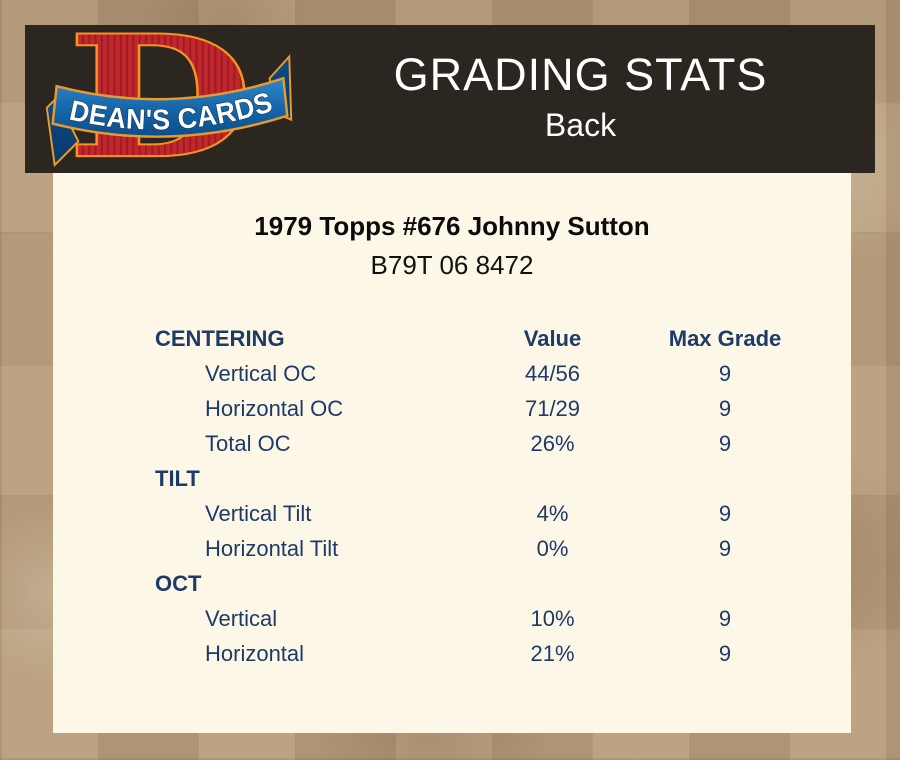 The height and width of the screenshot is (760, 900). What do you see at coordinates (552, 443) in the screenshot?
I see `stat-value: 26%` at bounding box center [552, 443].